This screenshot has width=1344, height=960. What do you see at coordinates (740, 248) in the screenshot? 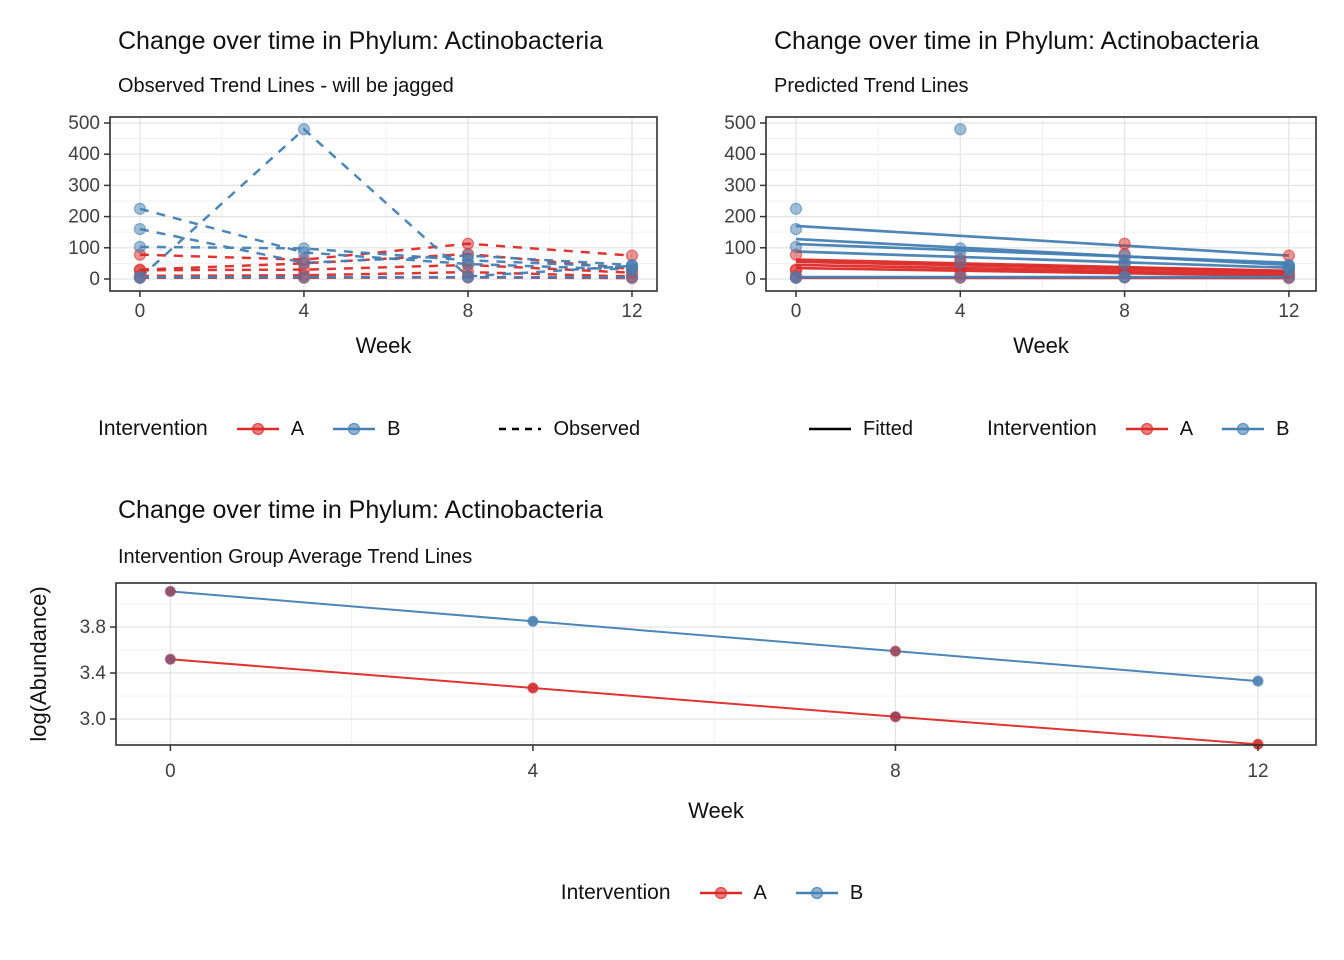
I see `predicted-ytick-100: 100` at bounding box center [740, 248].